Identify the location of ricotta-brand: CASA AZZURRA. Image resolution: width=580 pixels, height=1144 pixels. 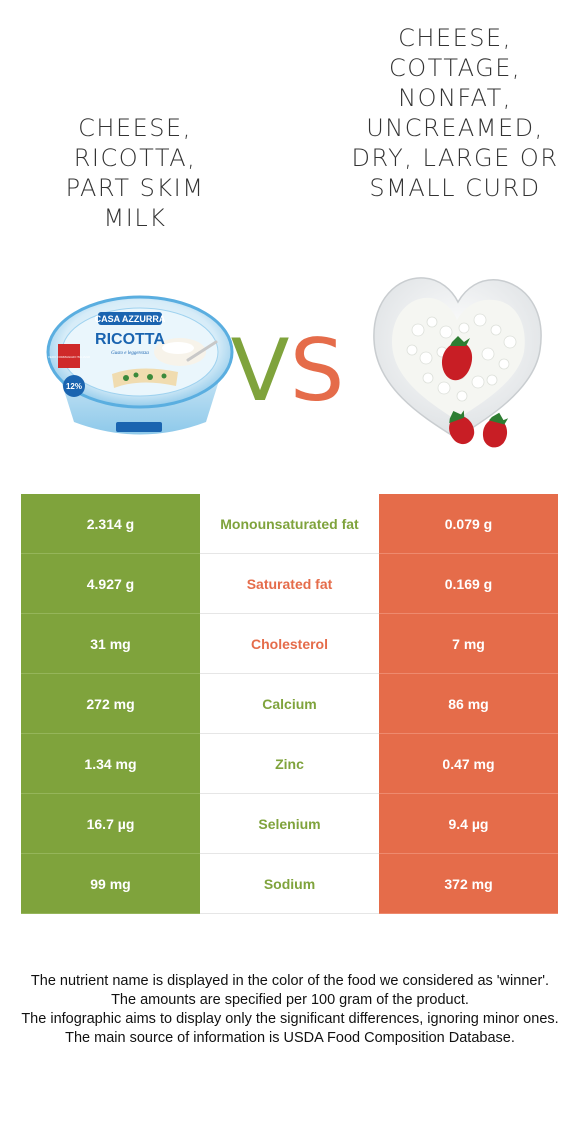
(130, 319).